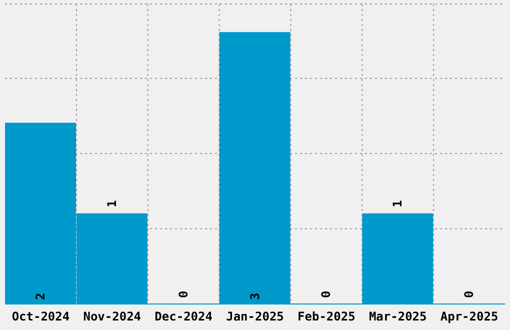 Image resolution: width=510 pixels, height=330 pixels. I want to click on x-tick-label: Jan-2025, so click(255, 317).